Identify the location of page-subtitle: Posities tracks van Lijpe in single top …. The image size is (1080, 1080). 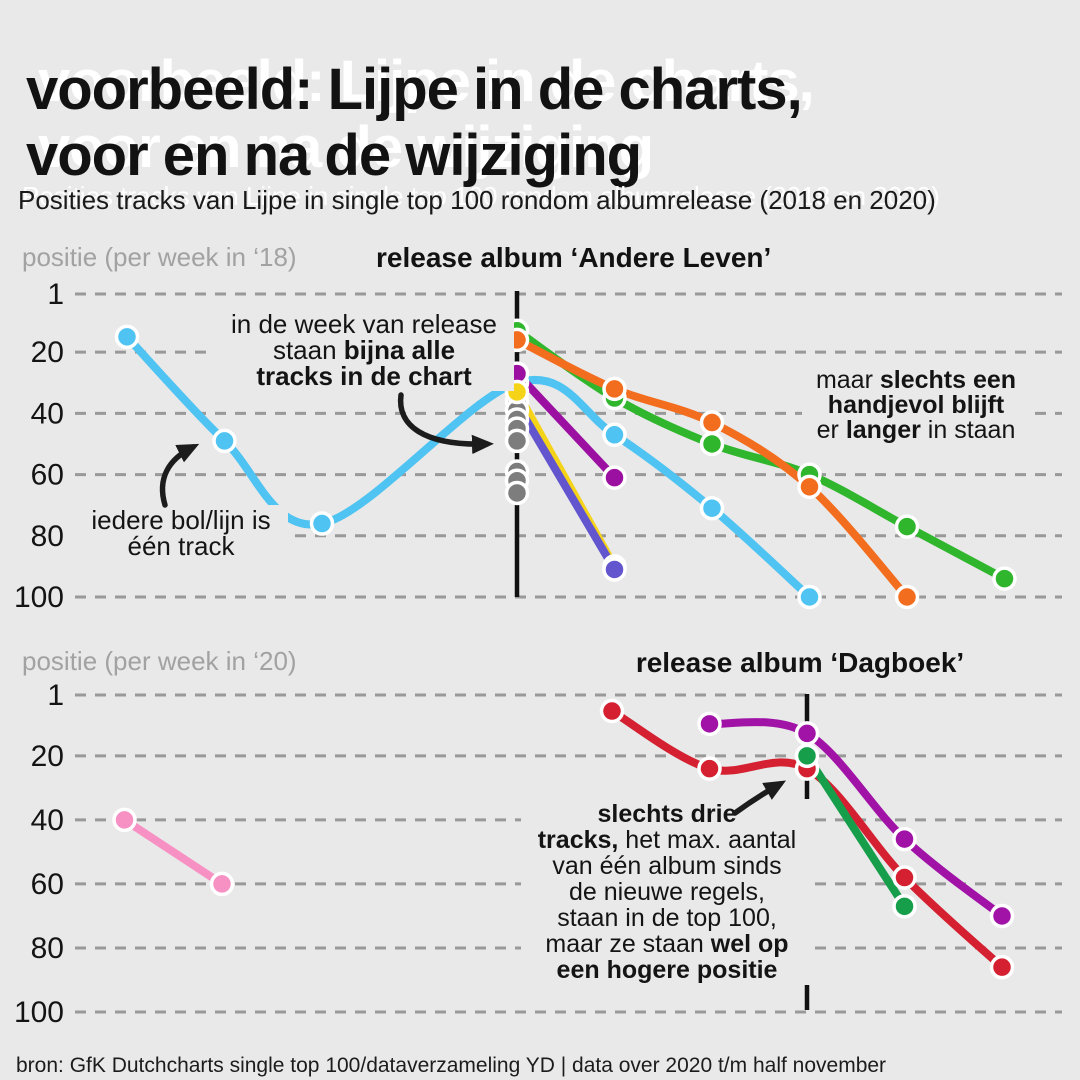
(477, 200).